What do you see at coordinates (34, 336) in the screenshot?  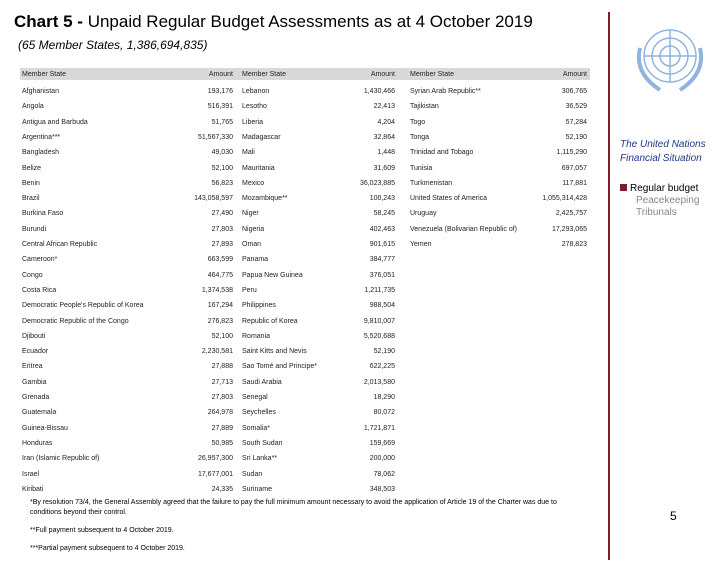 I see `member-state: Djibouti` at bounding box center [34, 336].